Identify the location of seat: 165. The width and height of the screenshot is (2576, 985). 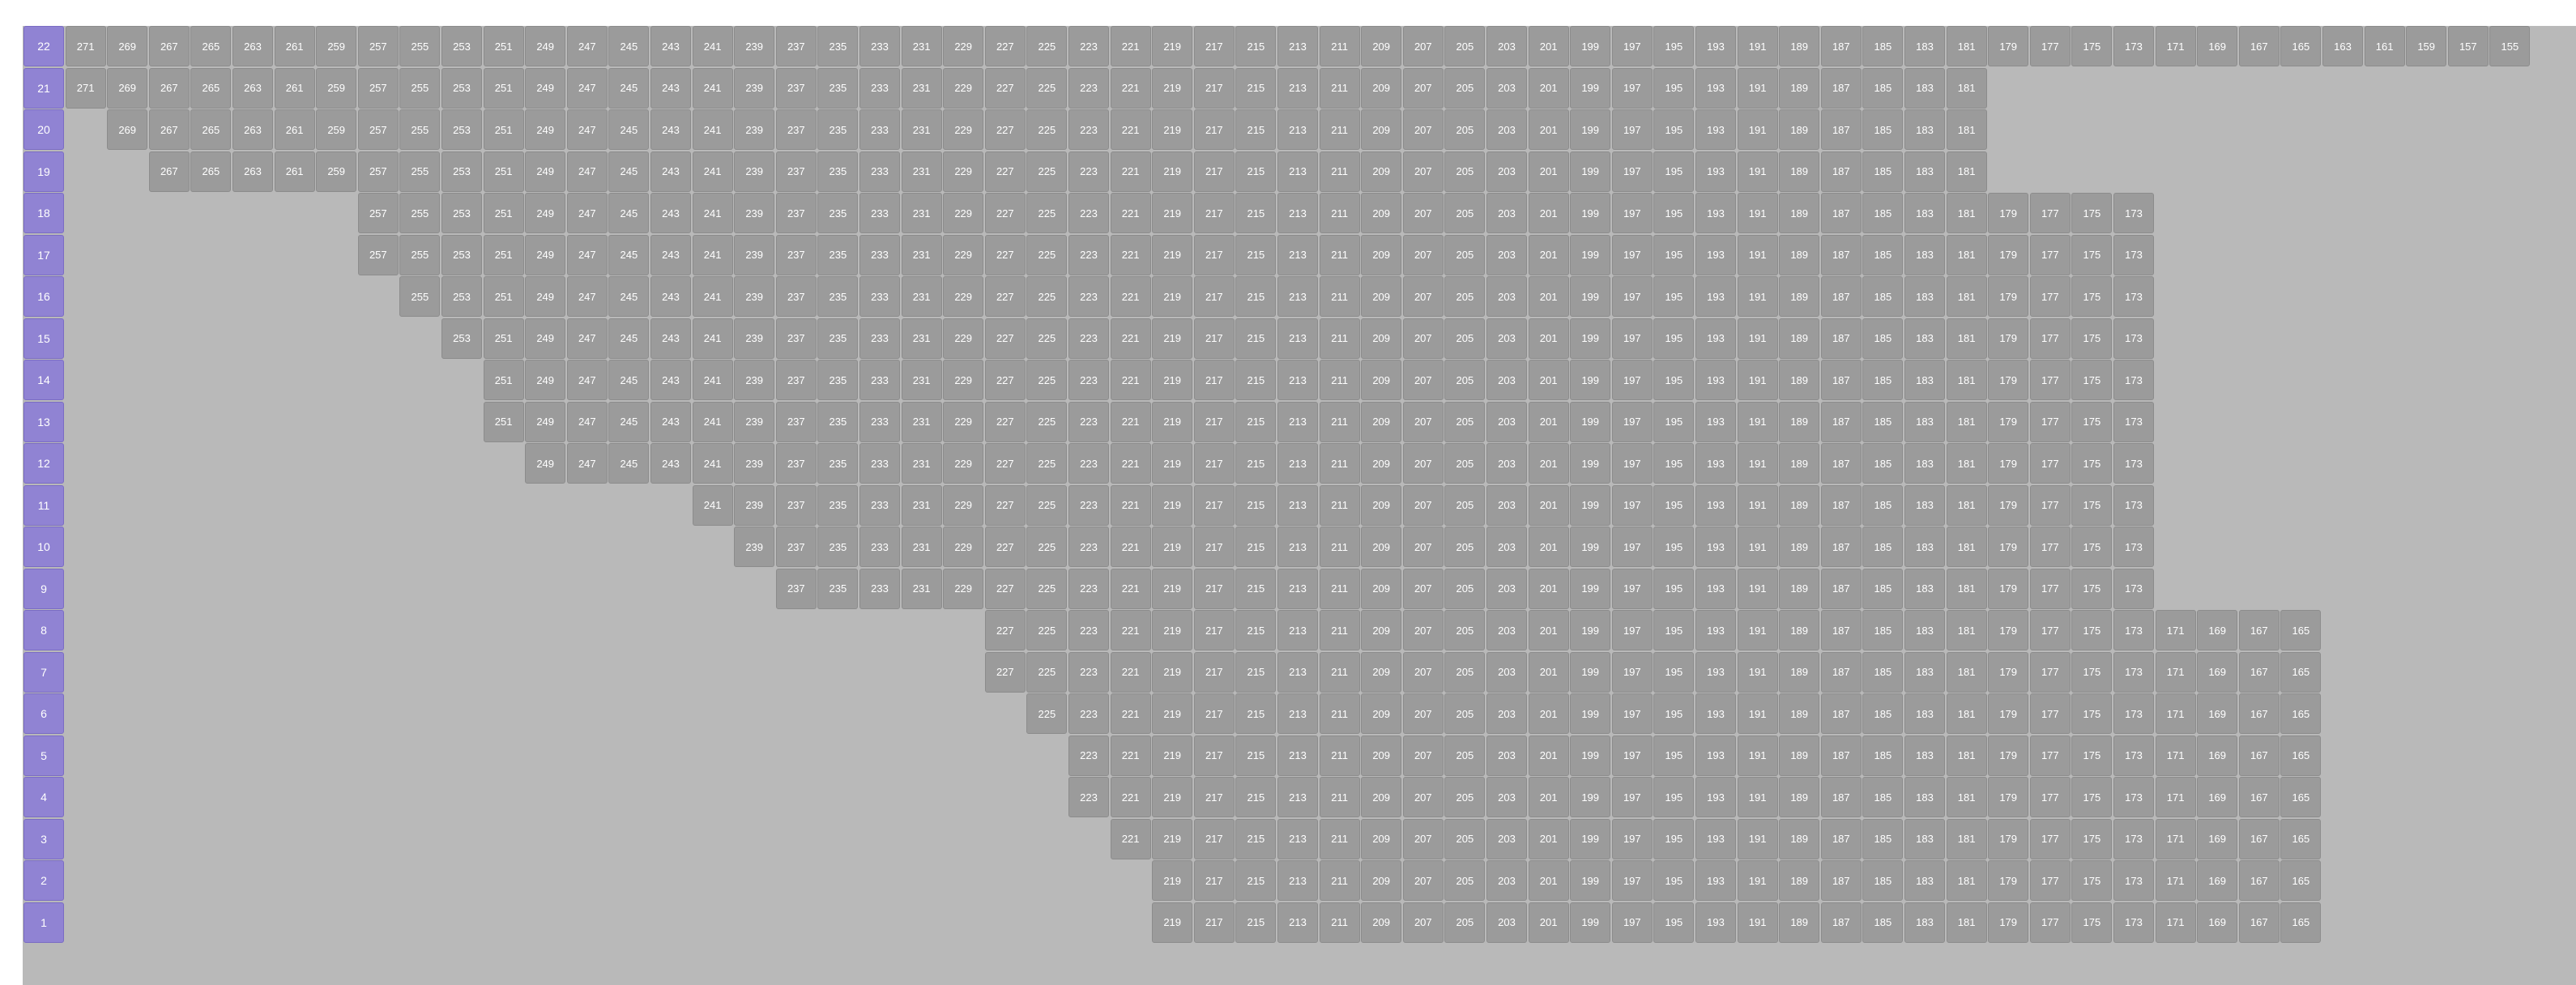
(2301, 881).